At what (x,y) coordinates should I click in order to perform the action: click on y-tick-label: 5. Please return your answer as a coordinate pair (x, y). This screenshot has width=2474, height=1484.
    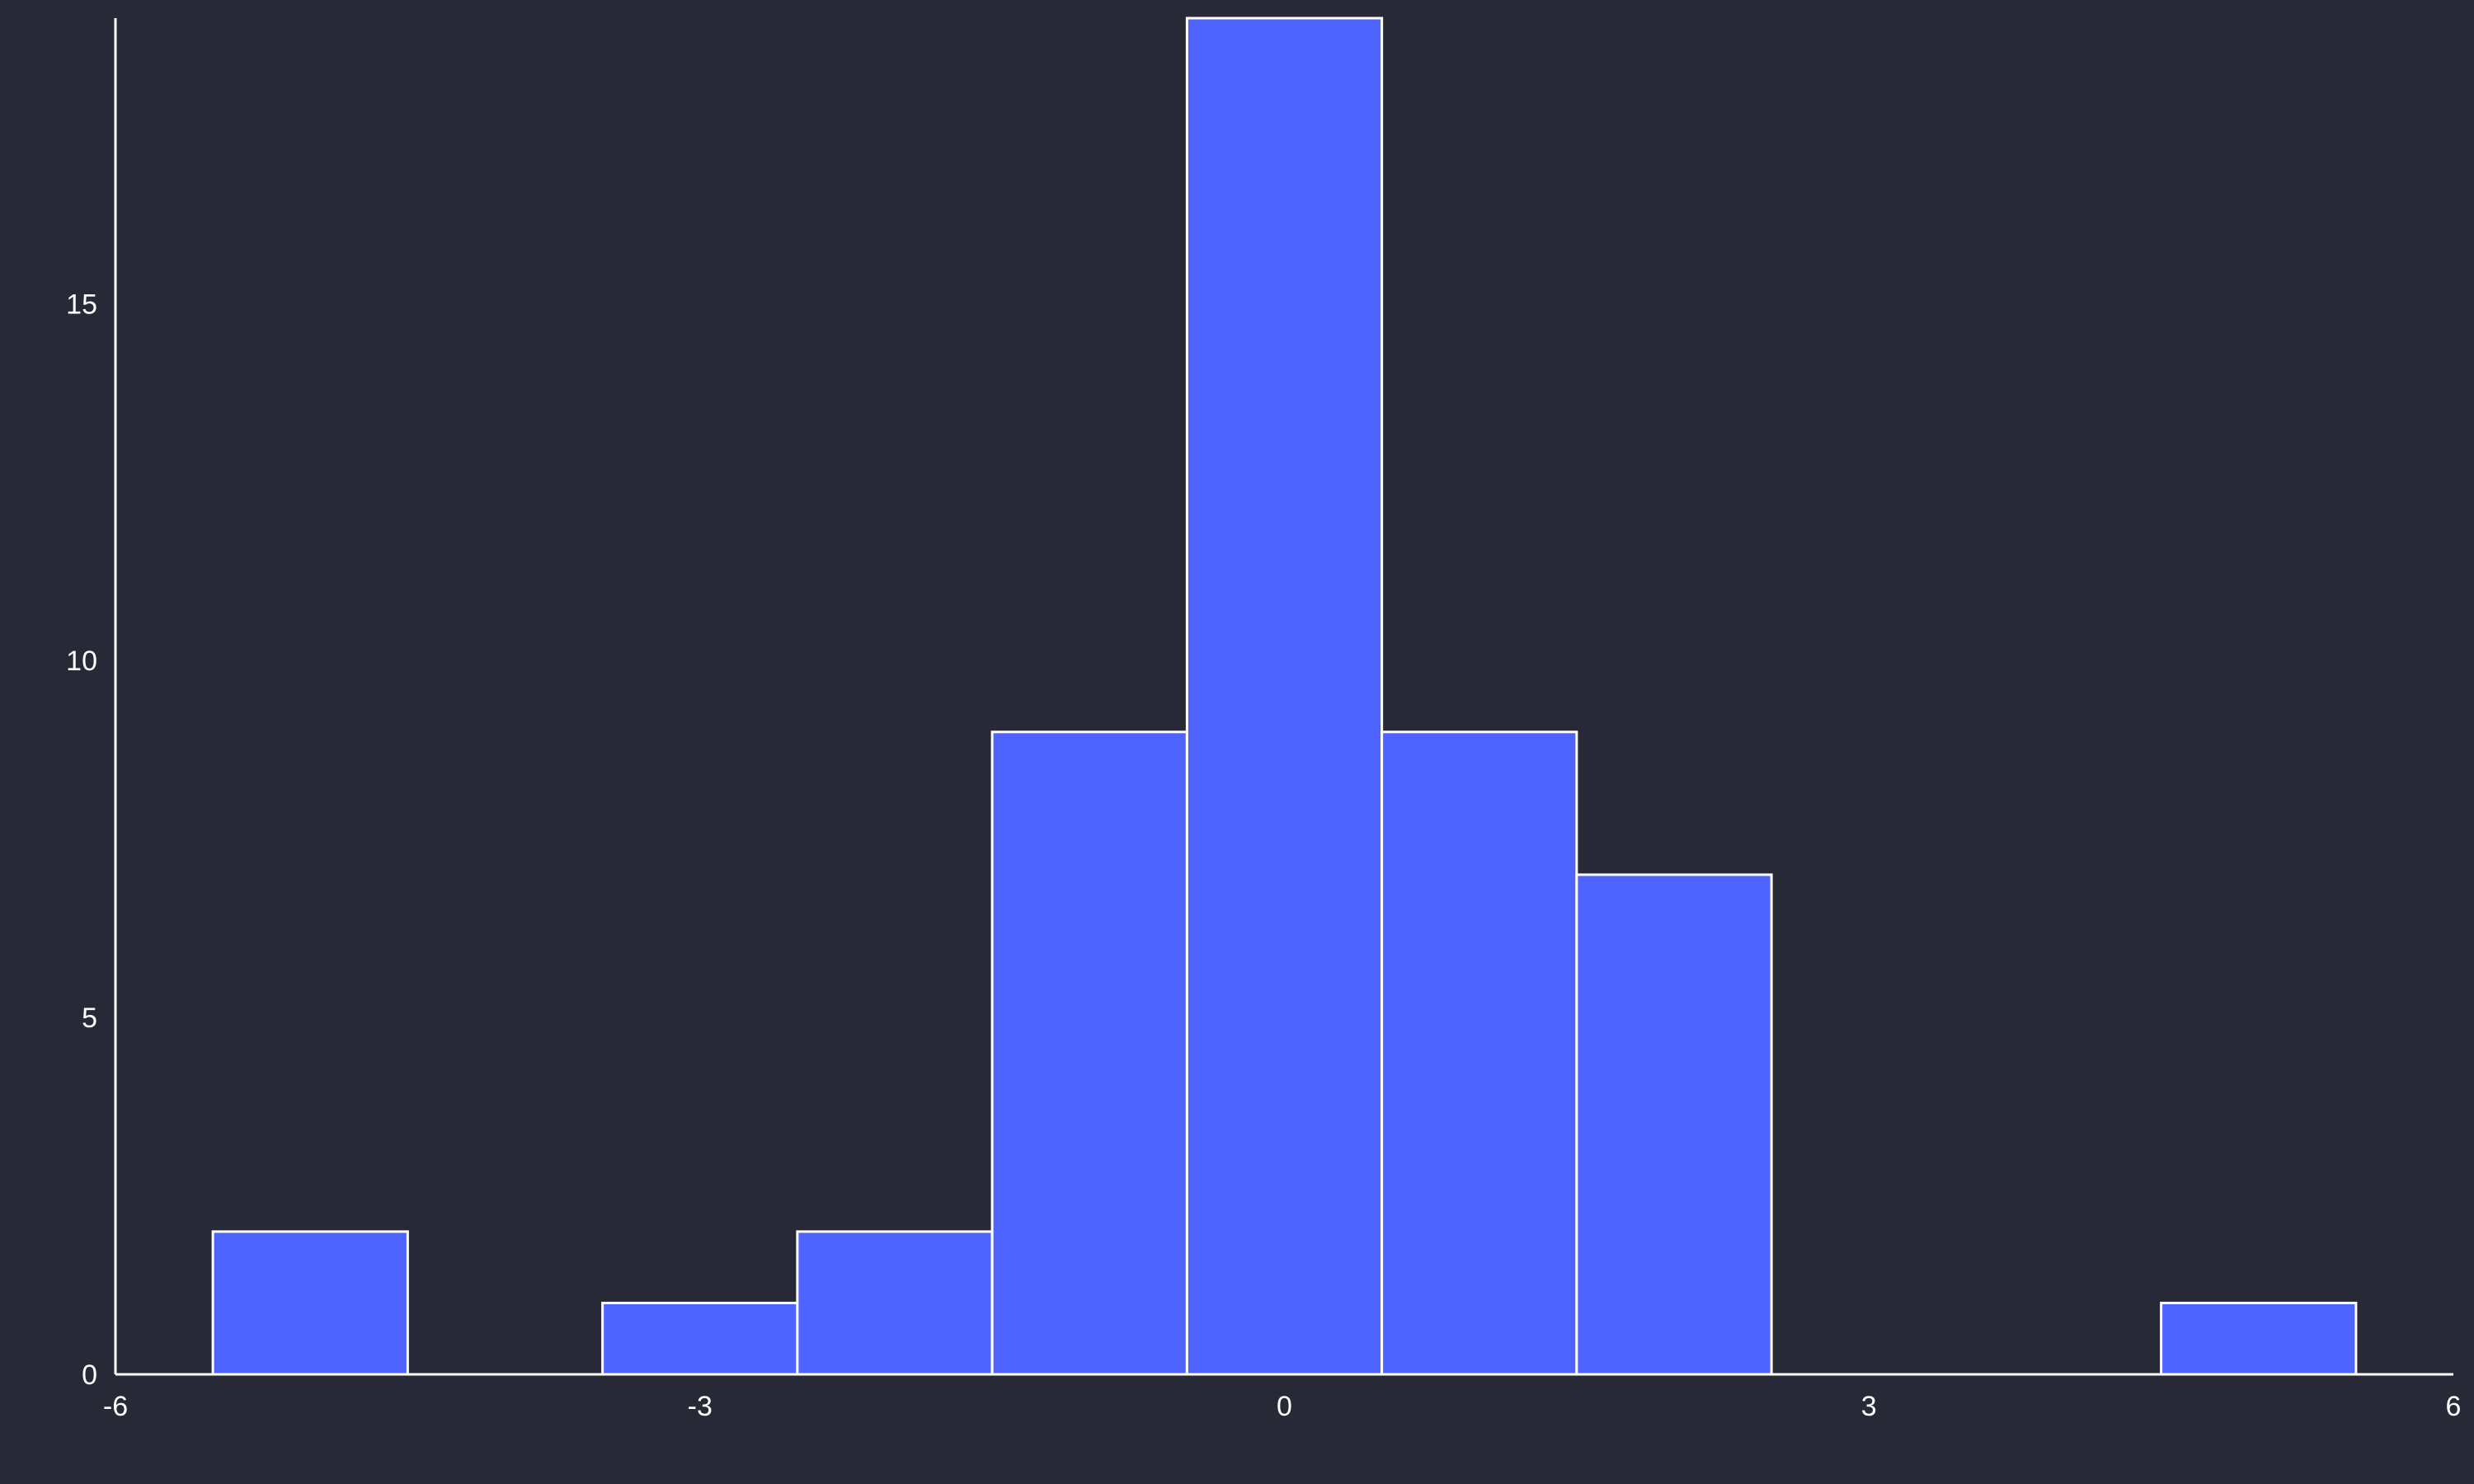
    Looking at the image, I should click on (89, 1019).